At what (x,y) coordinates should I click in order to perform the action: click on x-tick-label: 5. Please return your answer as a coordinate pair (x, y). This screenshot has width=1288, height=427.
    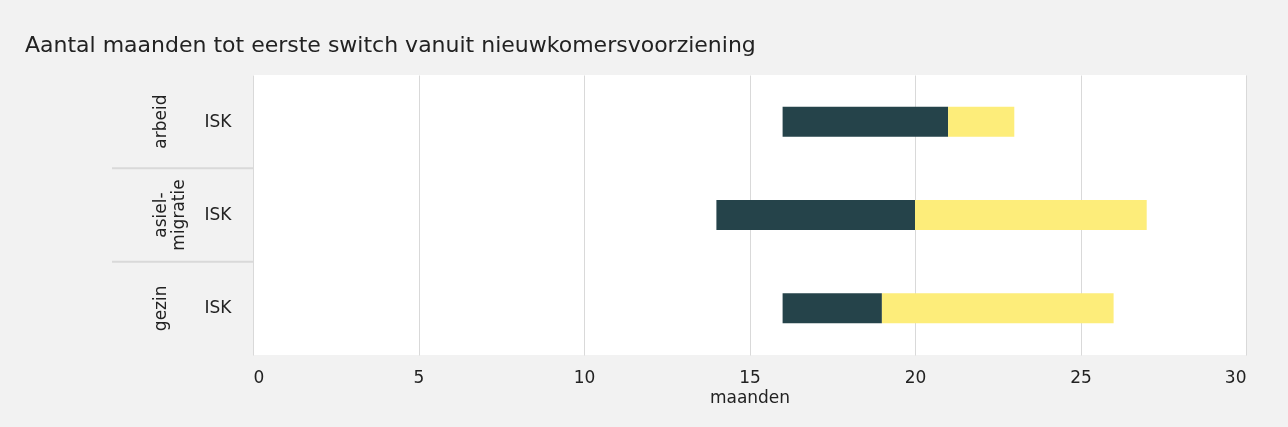
    Looking at the image, I should click on (419, 376).